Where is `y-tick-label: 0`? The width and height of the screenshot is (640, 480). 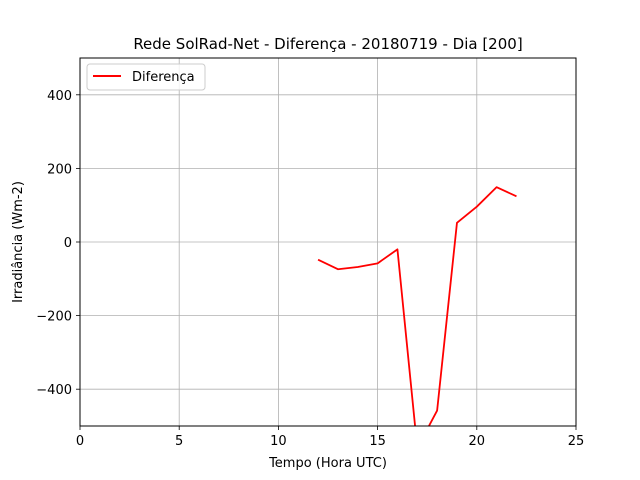
y-tick-label: 0 is located at coordinates (68, 243).